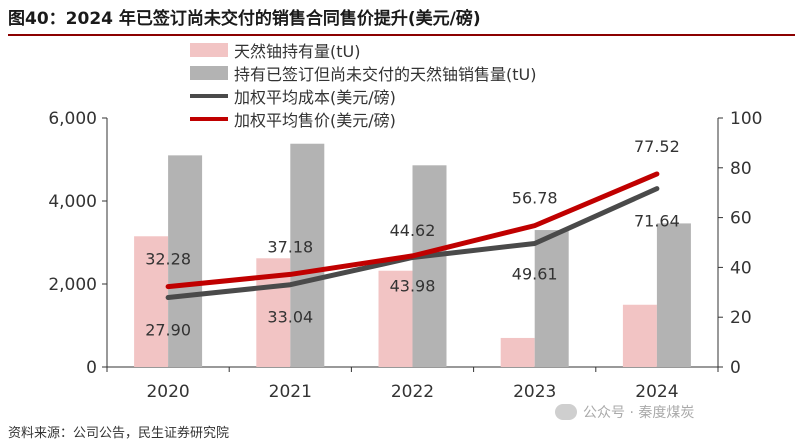 The height and width of the screenshot is (446, 803). I want to click on legend-label-price: 加权平均售价(美元/磅), so click(315, 120).